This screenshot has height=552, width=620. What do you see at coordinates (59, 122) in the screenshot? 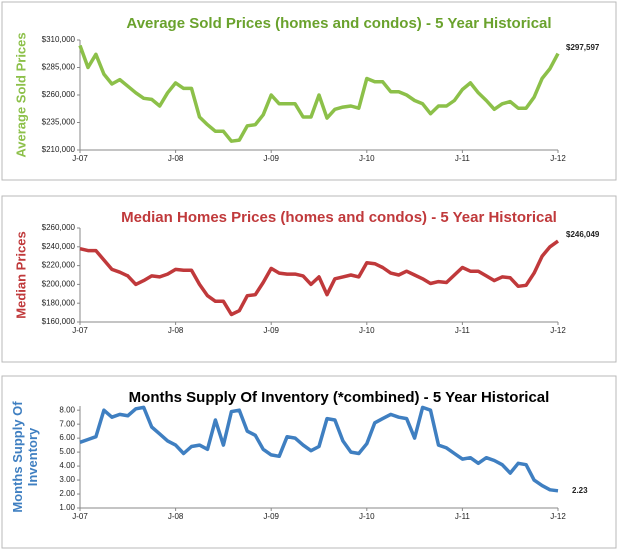
I see `y-tick-label: $235,000` at bounding box center [59, 122].